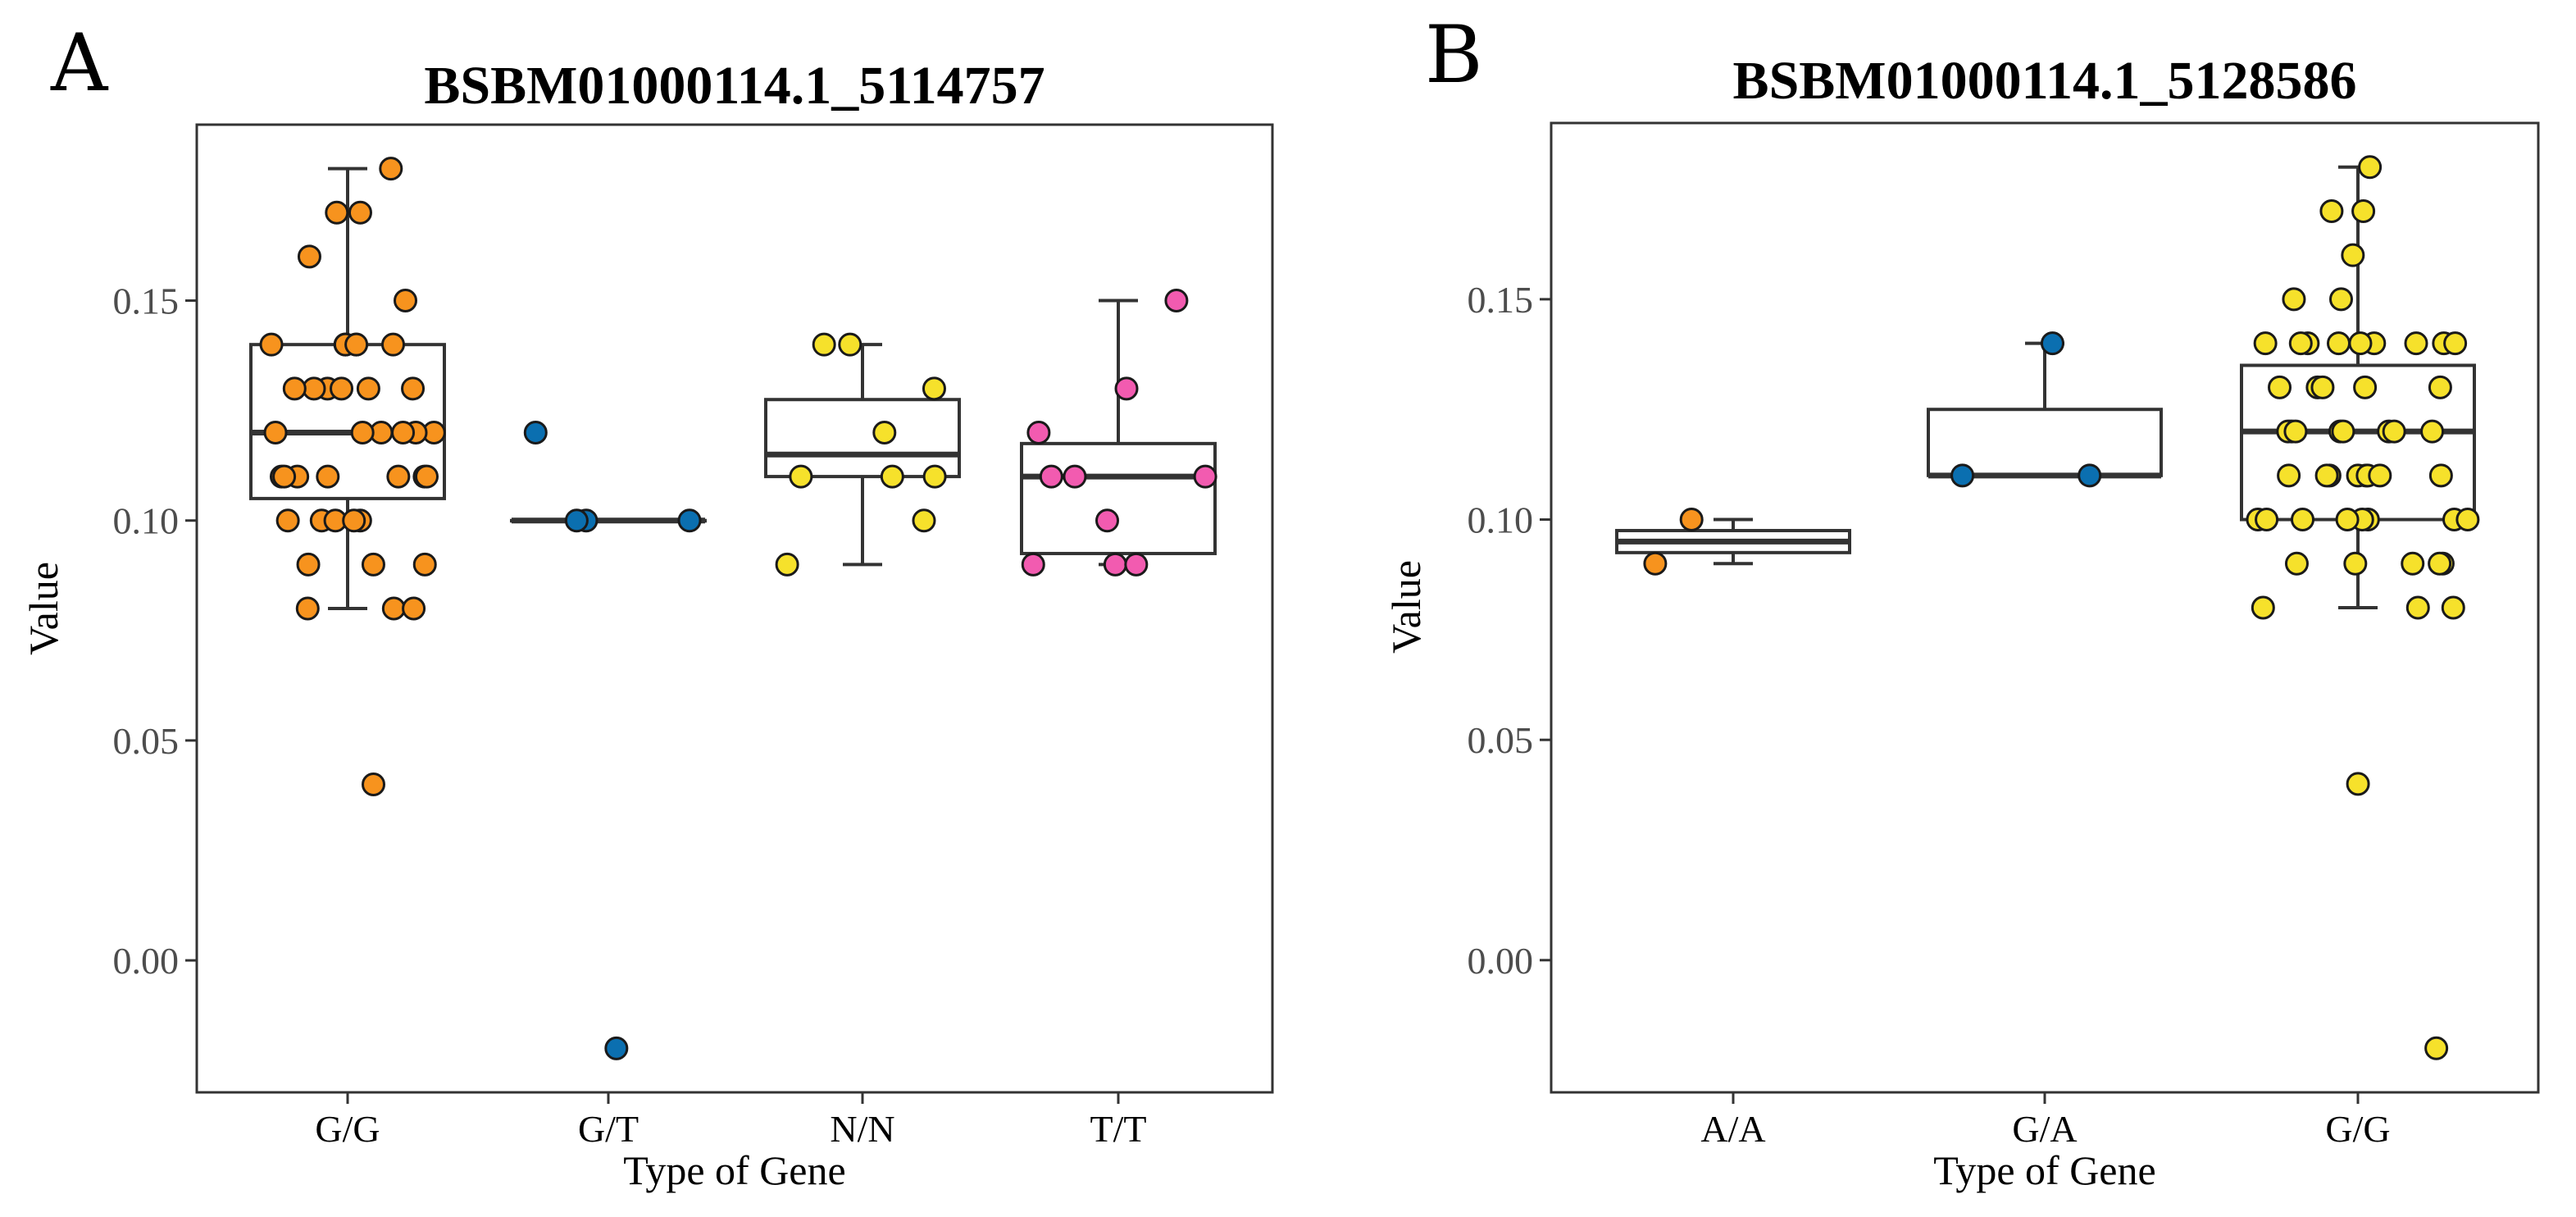 This screenshot has width=2576, height=1217. Describe the element at coordinates (863, 439) in the screenshot. I see `box-iqr` at that location.